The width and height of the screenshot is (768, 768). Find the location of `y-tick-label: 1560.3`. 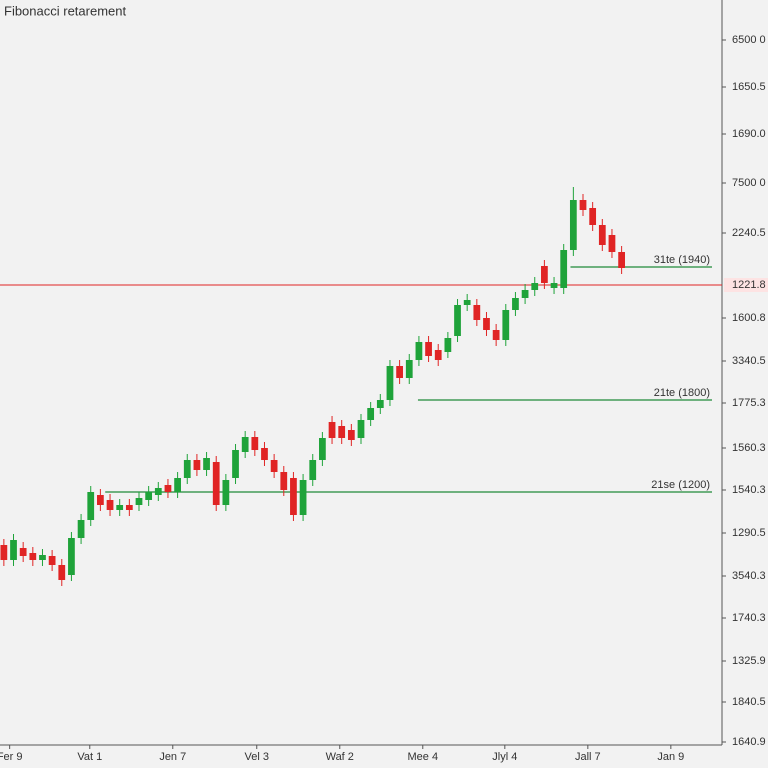

y-tick-label: 1560.3 is located at coordinates (749, 448).